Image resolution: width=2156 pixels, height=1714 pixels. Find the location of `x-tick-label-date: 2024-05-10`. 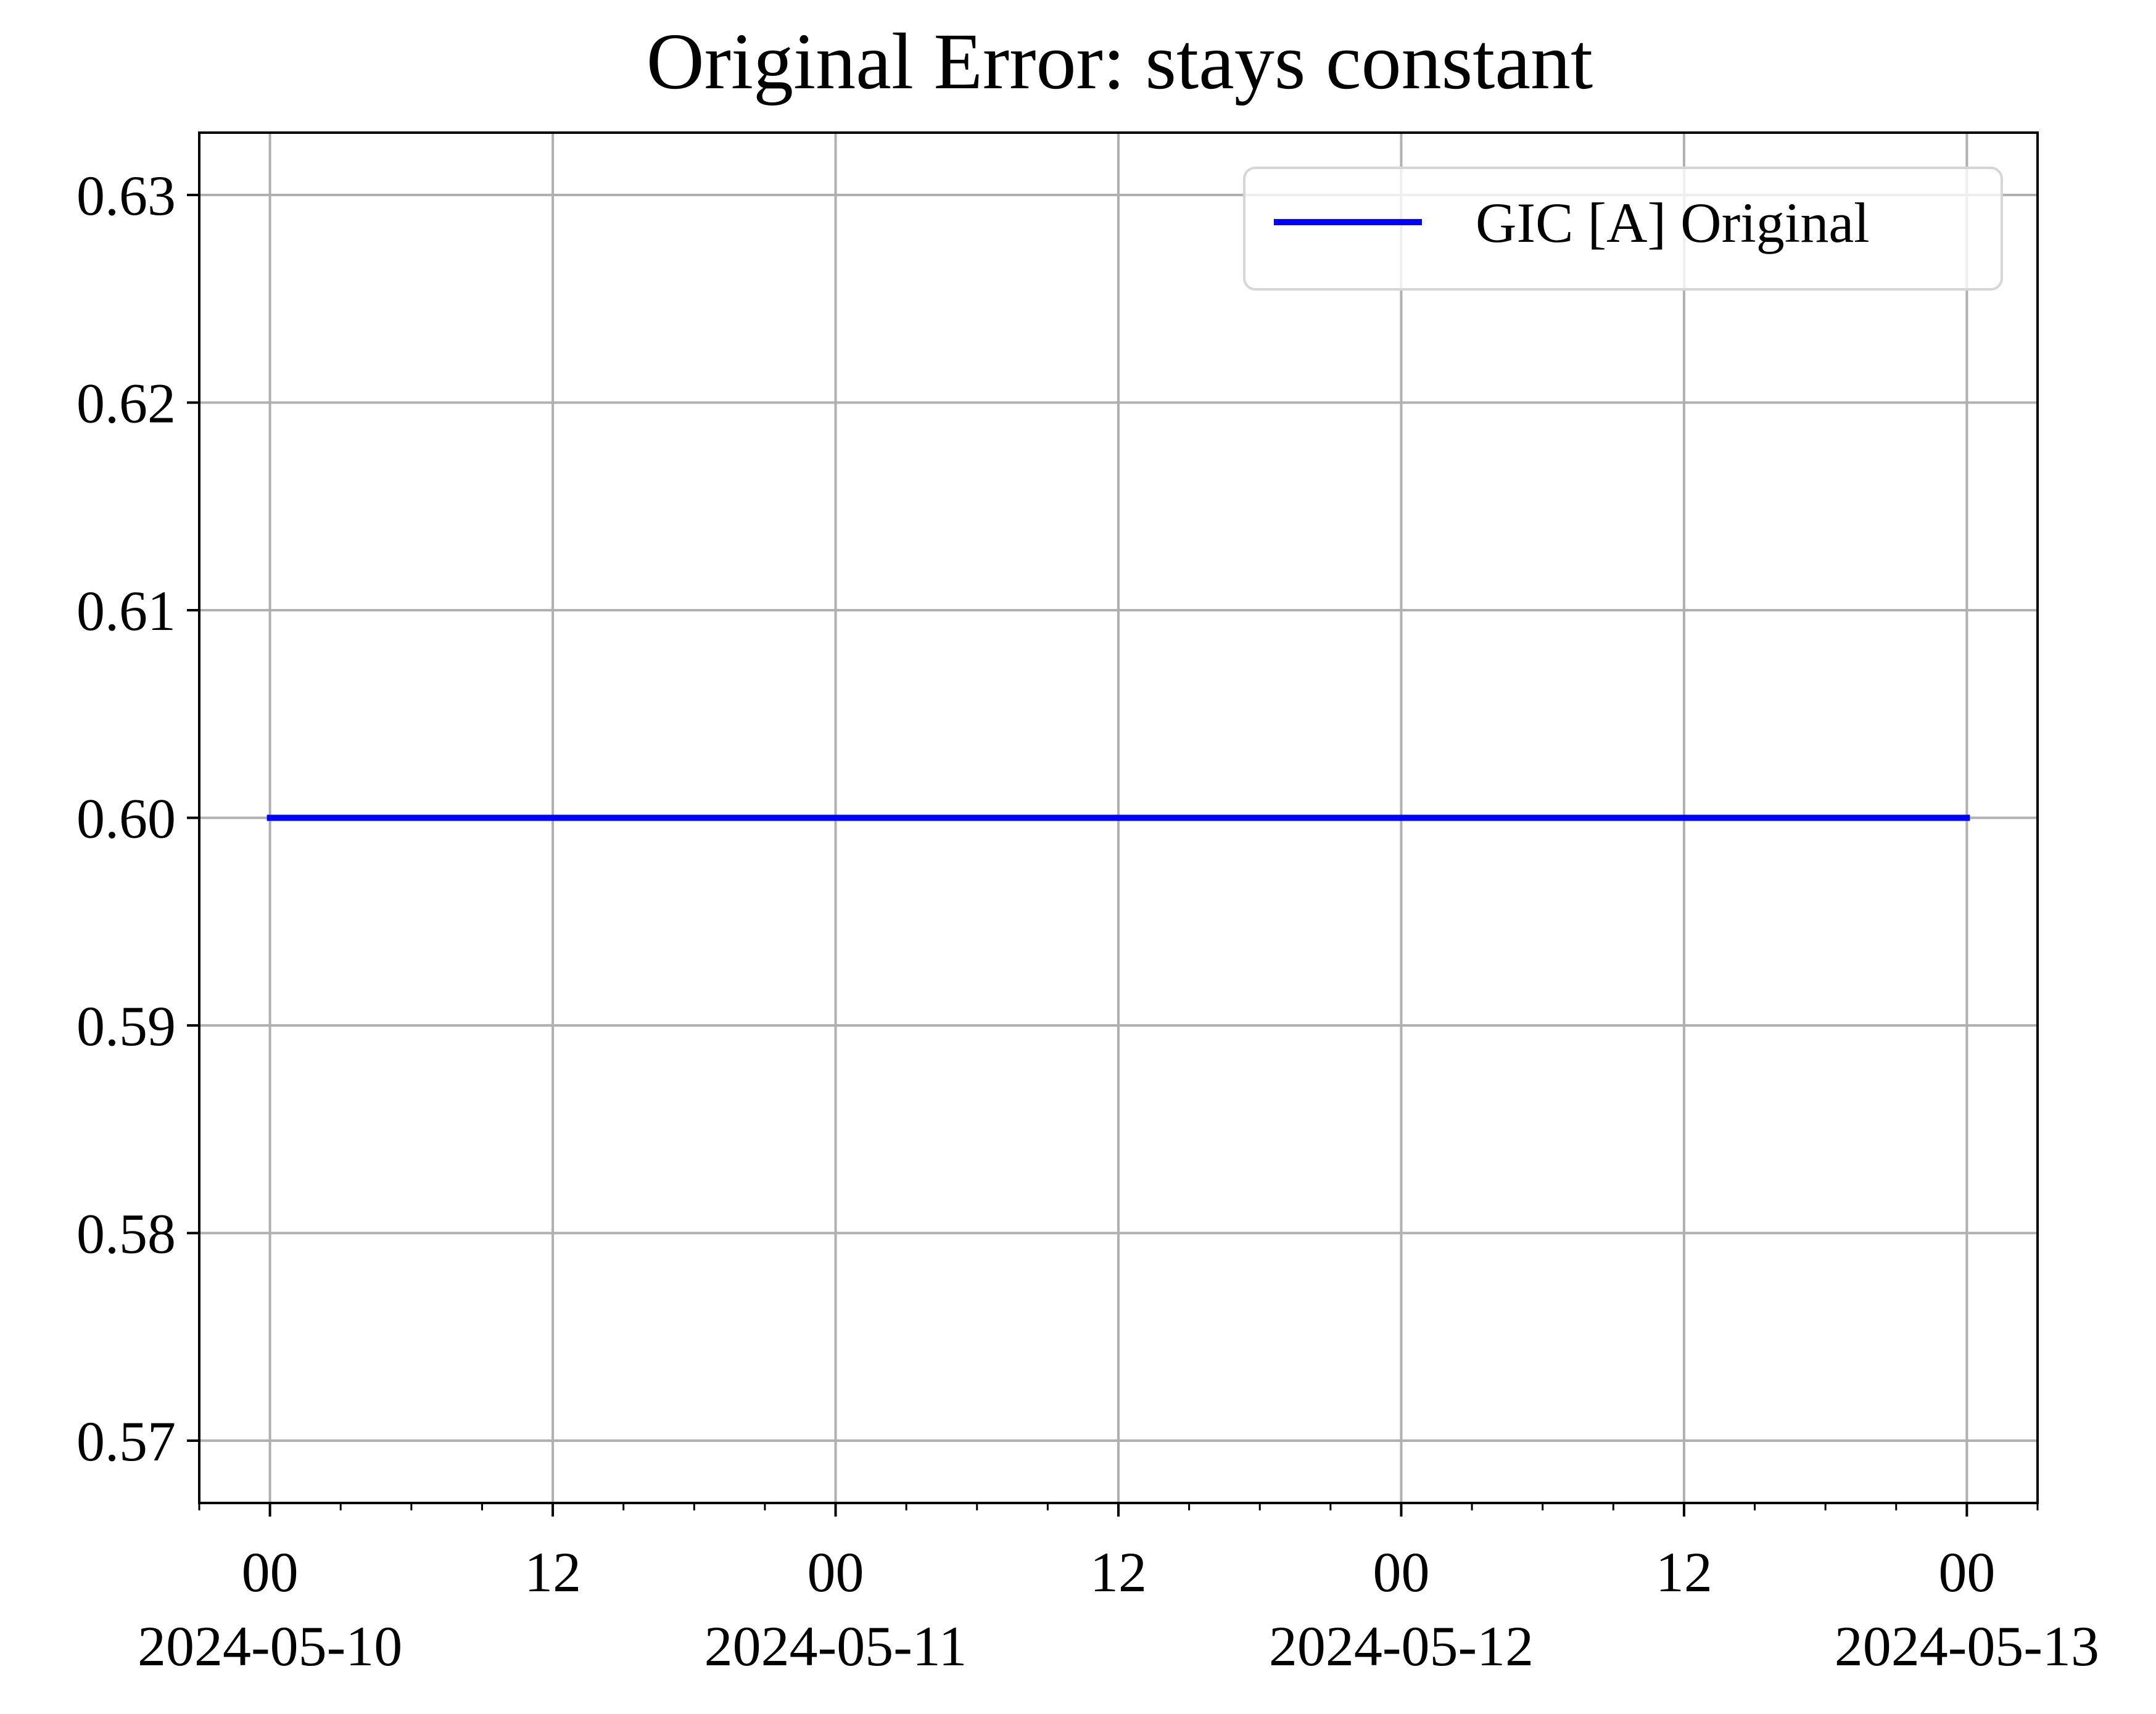

x-tick-label-date: 2024-05-10 is located at coordinates (270, 1646).